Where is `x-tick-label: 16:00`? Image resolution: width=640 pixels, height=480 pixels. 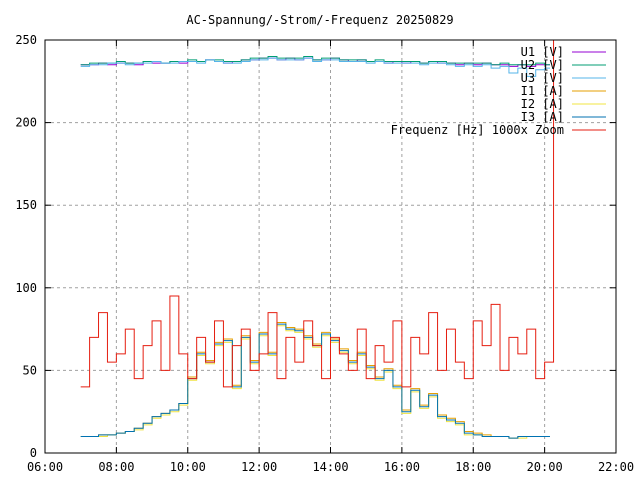
x-tick-label: 16:00 is located at coordinates (402, 467).